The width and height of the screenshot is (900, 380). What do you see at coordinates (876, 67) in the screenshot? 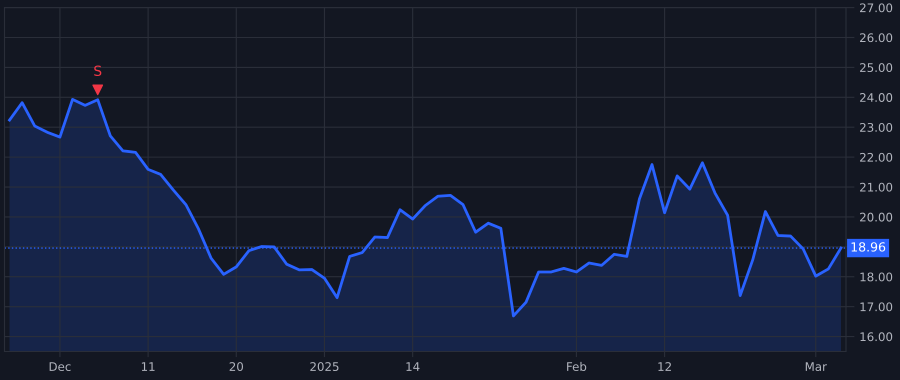
I see `y-tick-label: 25.00` at bounding box center [876, 67].